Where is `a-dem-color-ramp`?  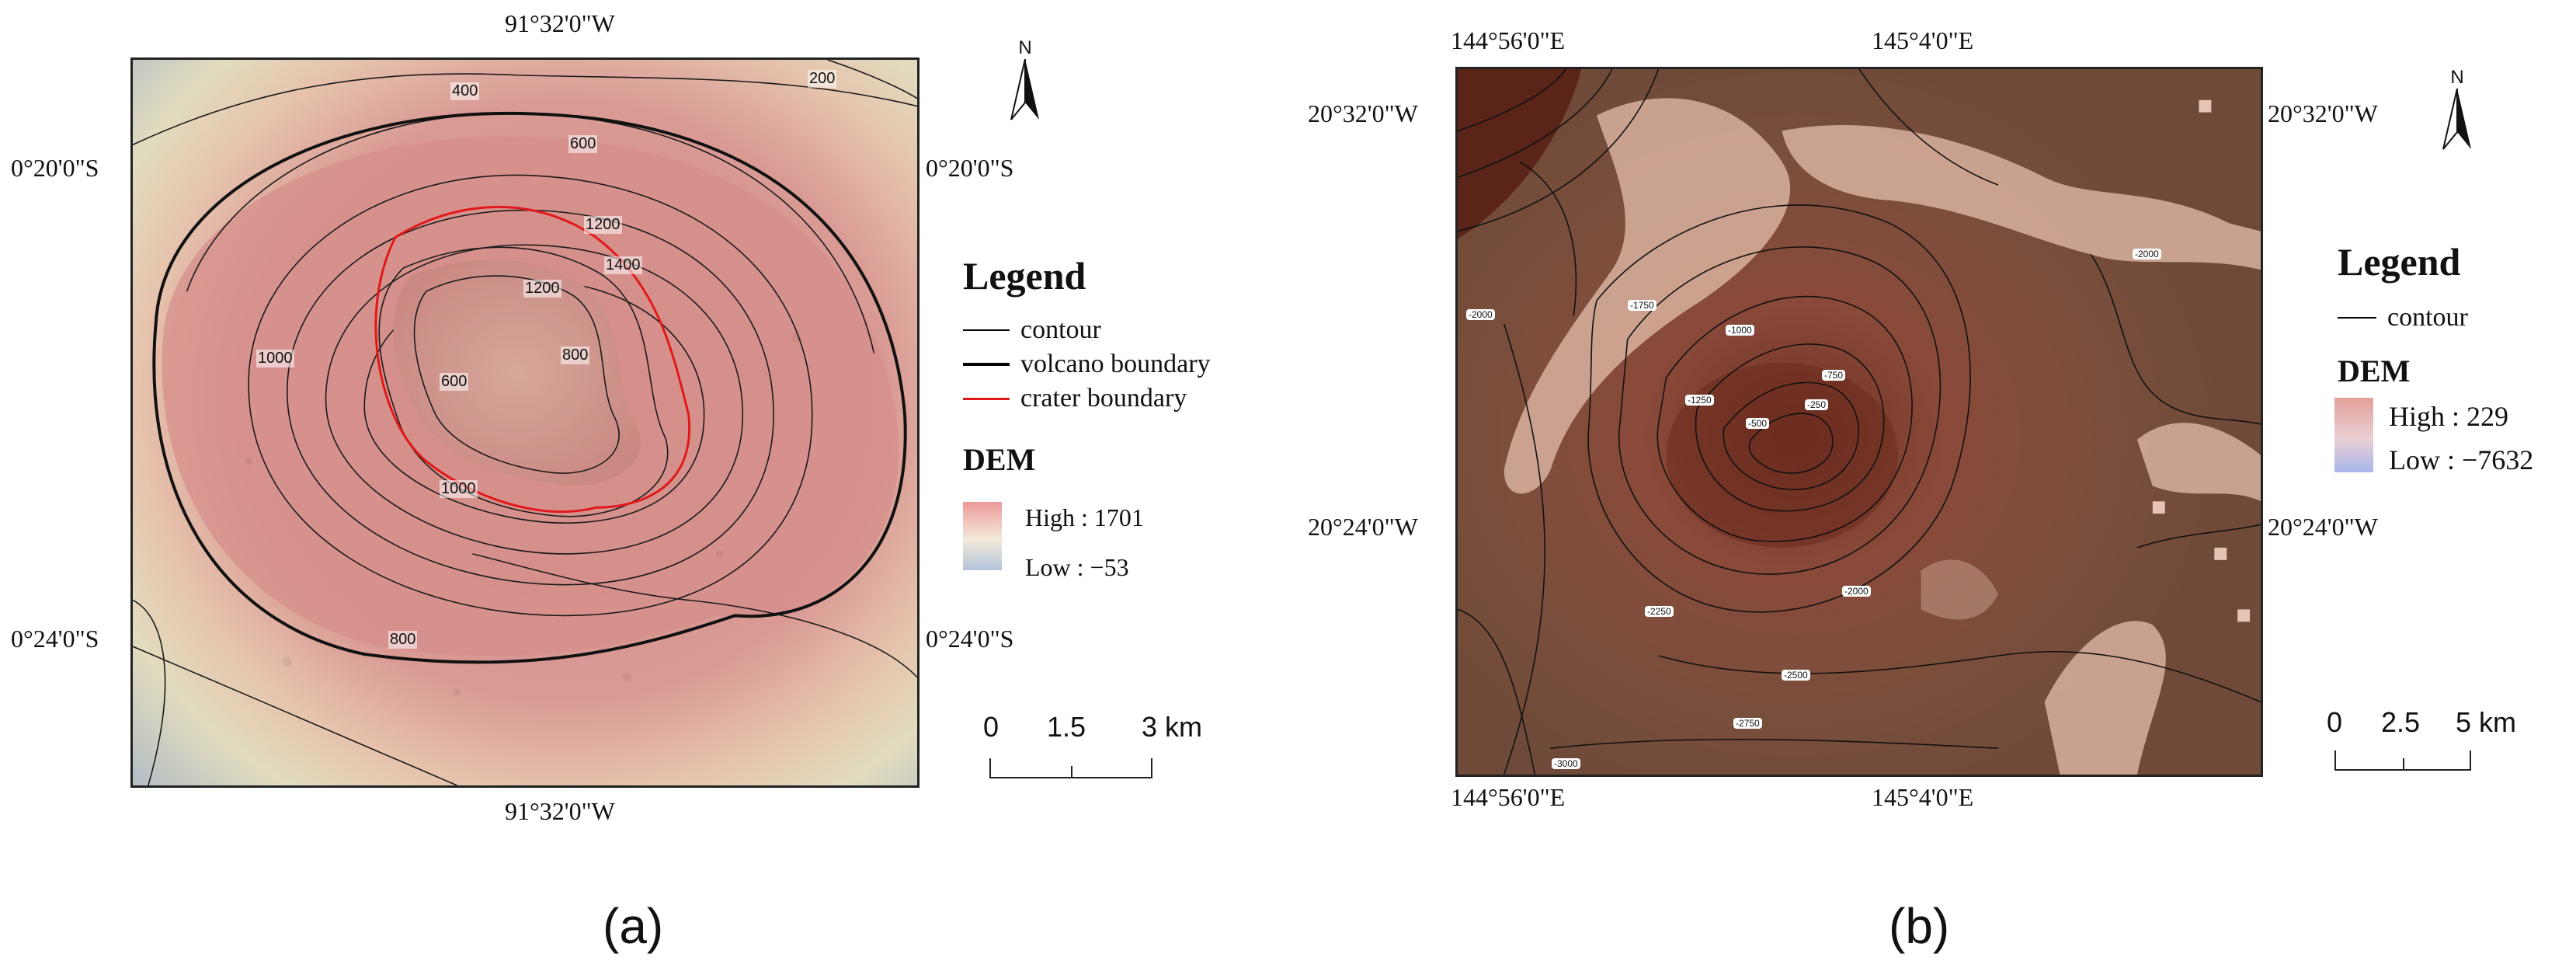
a-dem-color-ramp is located at coordinates (982, 536).